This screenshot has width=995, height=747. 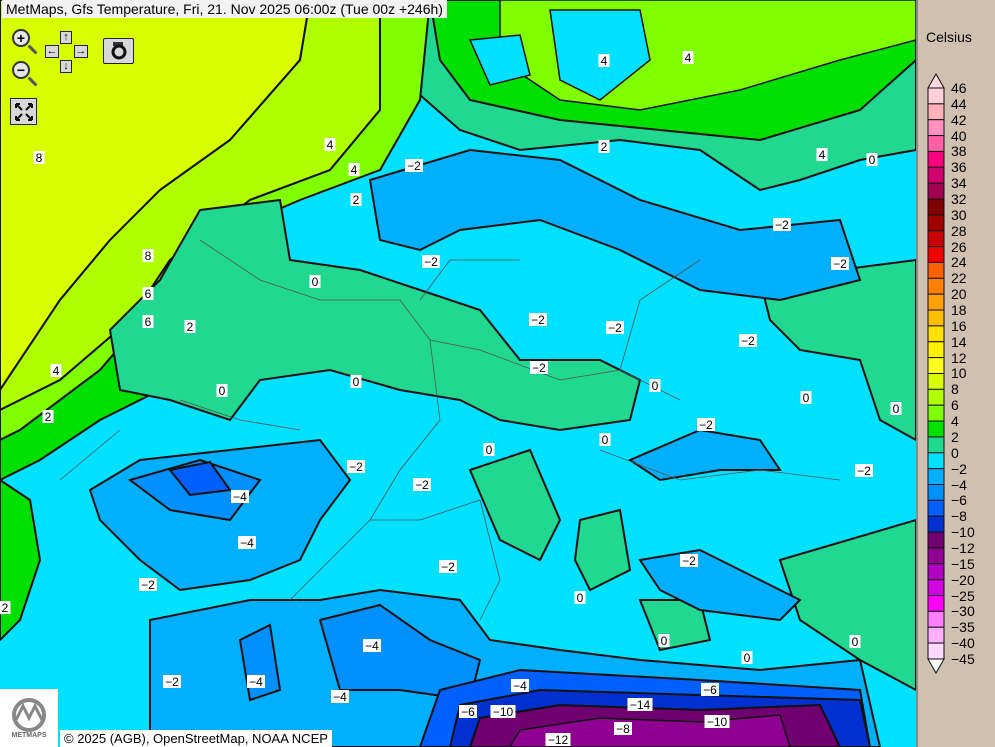 What do you see at coordinates (52, 51) in the screenshot?
I see `pan-left-button: ←` at bounding box center [52, 51].